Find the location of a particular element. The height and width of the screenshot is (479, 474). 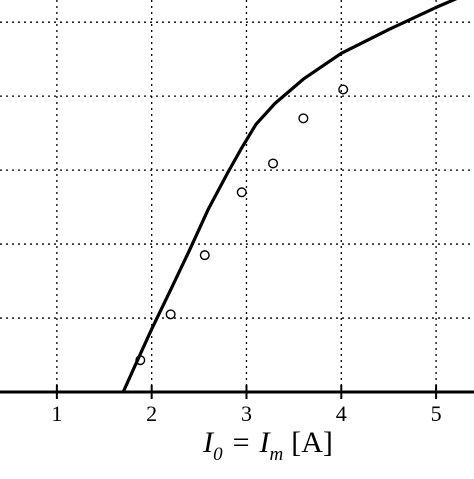

x-axis-label: I0 = Im [A] is located at coordinates (267, 445).